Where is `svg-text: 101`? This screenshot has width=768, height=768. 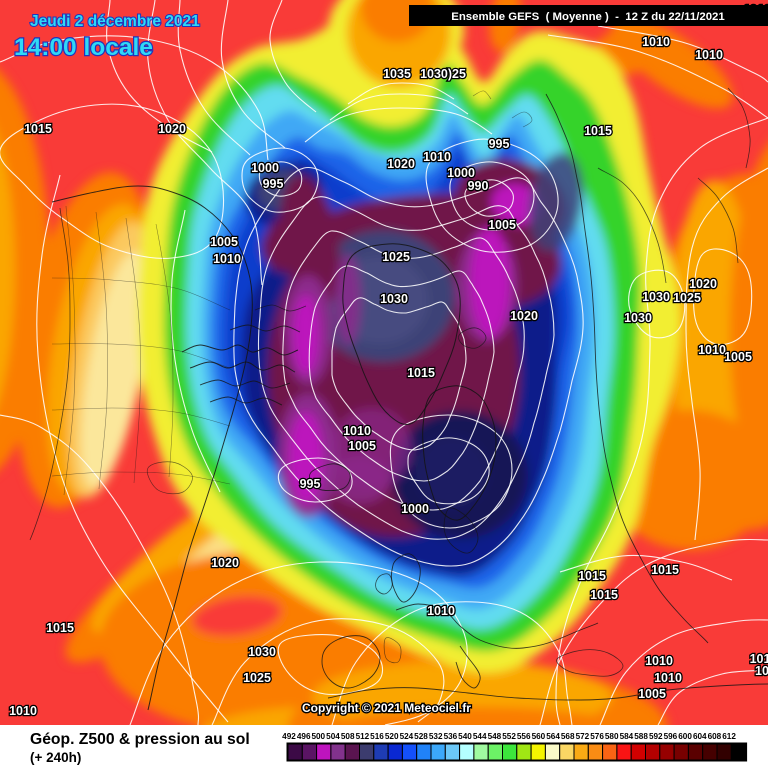
svg-text: 101 is located at coordinates (759, 659).